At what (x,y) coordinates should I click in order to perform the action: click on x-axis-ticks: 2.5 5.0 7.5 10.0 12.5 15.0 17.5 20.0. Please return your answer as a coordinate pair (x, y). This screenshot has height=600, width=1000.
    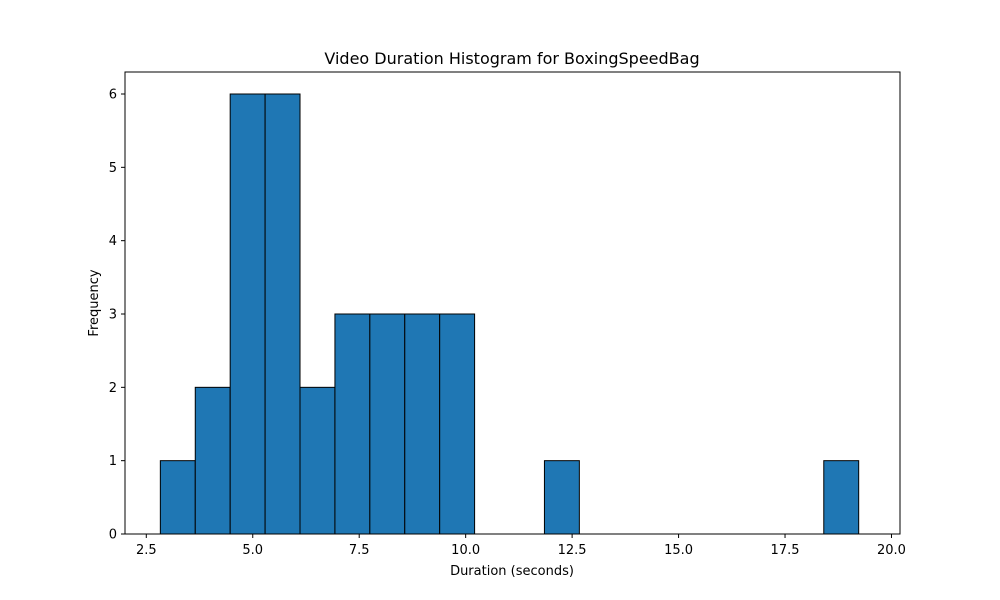
    Looking at the image, I should click on (521, 546).